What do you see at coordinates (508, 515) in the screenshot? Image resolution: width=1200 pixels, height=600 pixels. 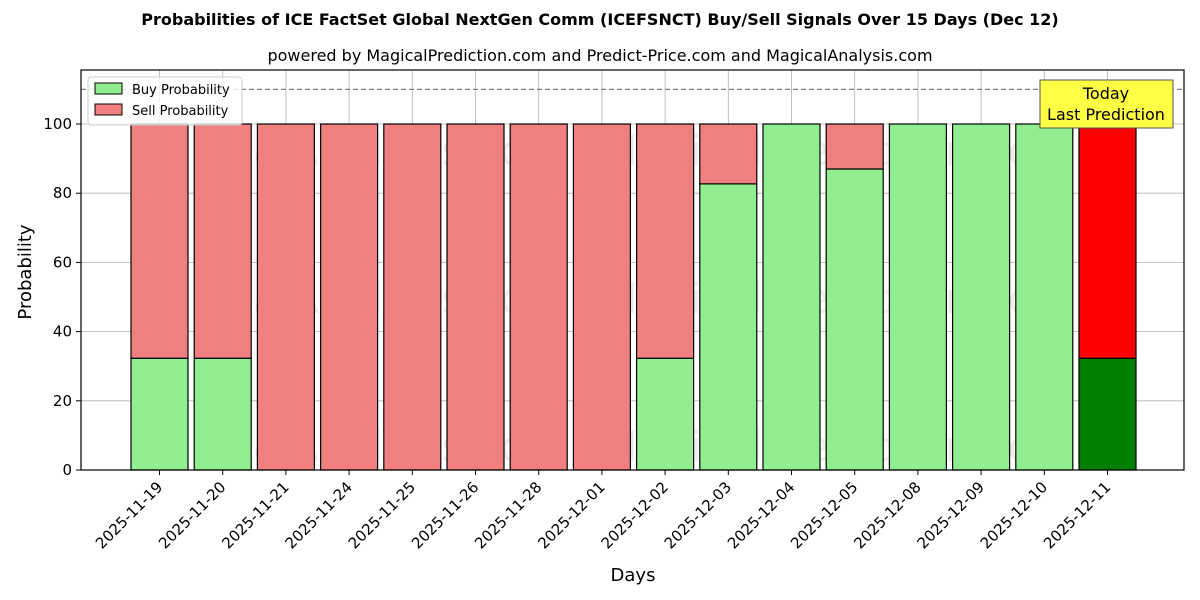 I see `x-tick-label: 2025-11-28` at bounding box center [508, 515].